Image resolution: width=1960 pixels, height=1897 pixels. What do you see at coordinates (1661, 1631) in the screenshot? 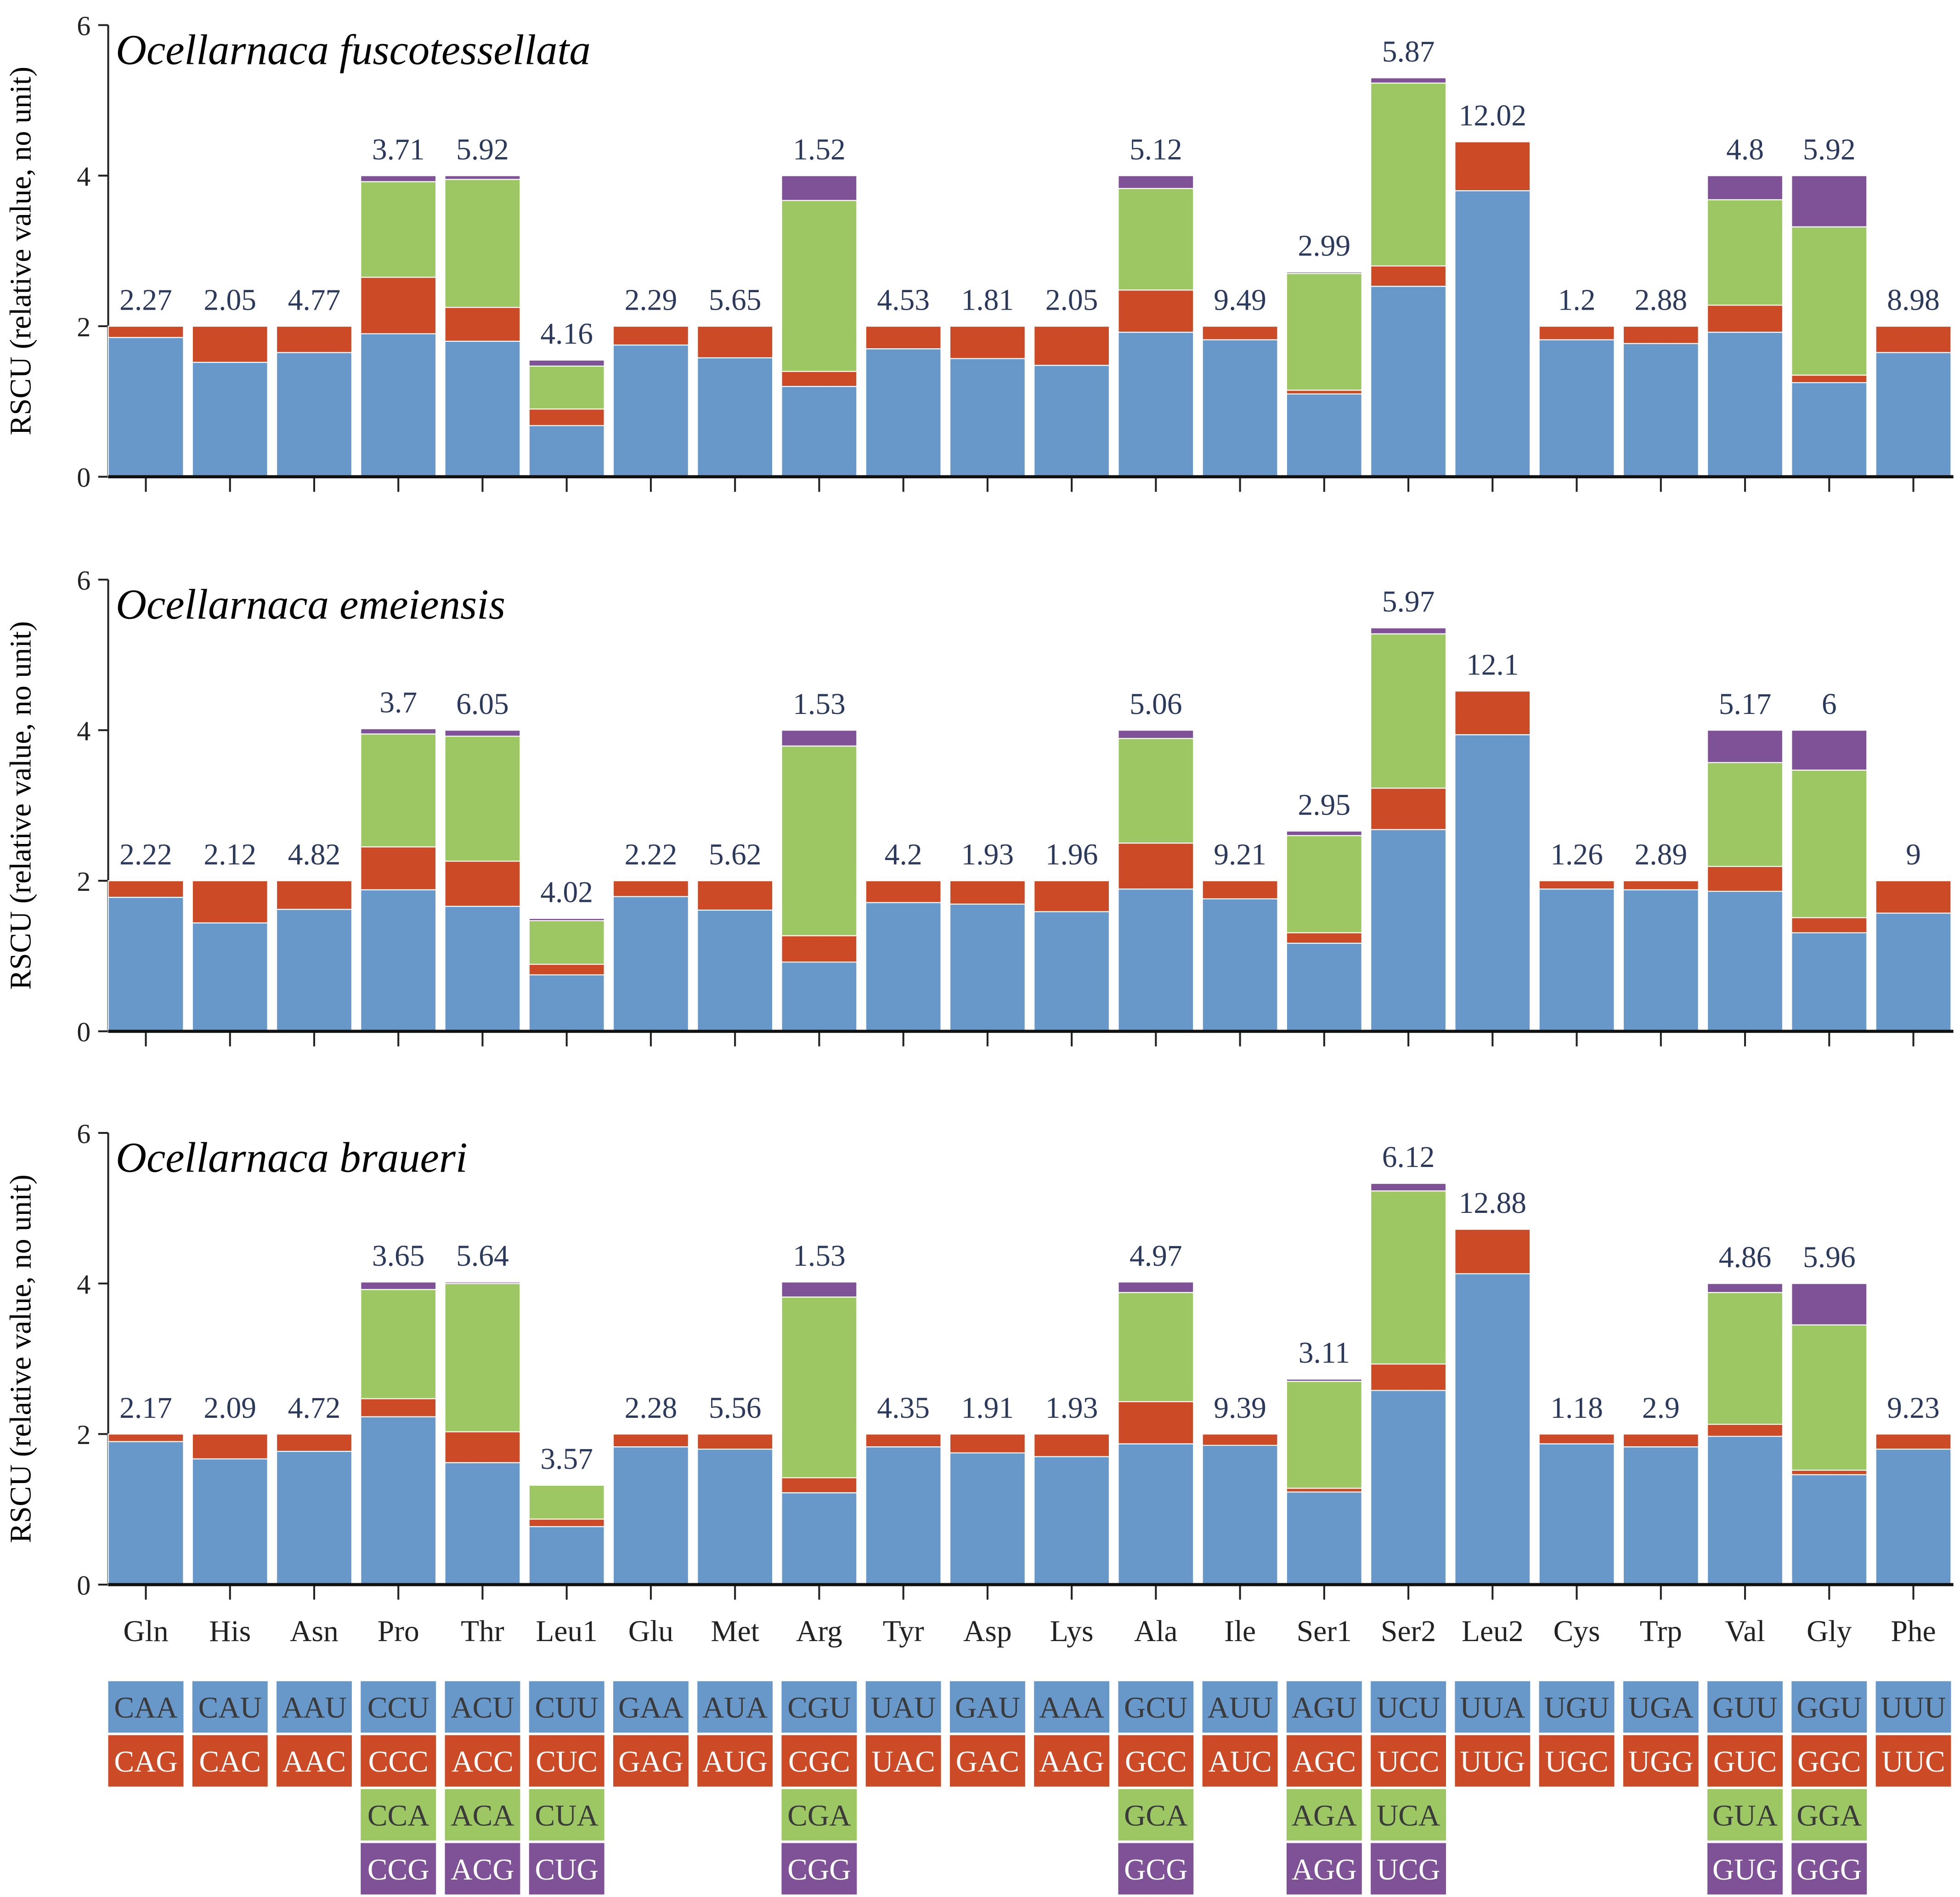
I see `x-tick-label: Trp` at bounding box center [1661, 1631].